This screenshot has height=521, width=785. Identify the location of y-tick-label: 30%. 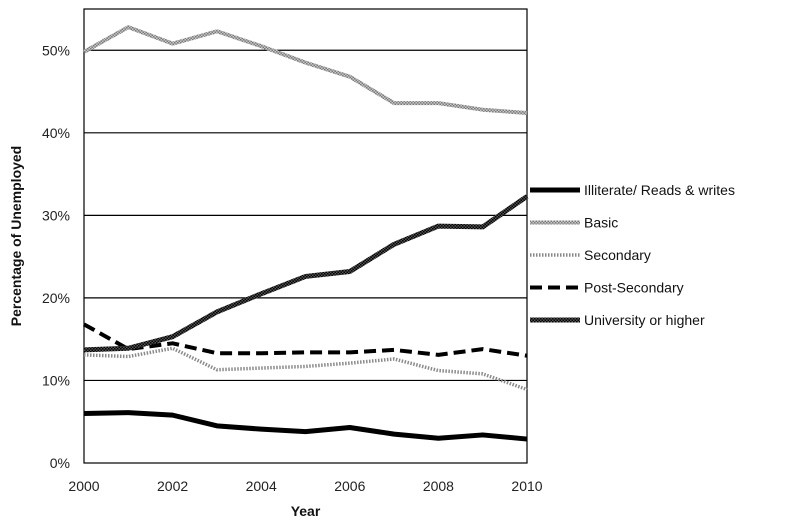
(56, 215).